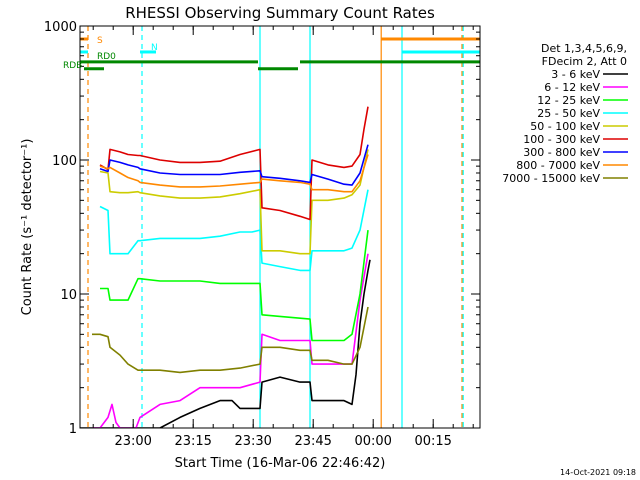  Describe the element at coordinates (280, 463) in the screenshot. I see `x-axis-label: Start Time (16-Mar-06 22:46:42)` at that location.